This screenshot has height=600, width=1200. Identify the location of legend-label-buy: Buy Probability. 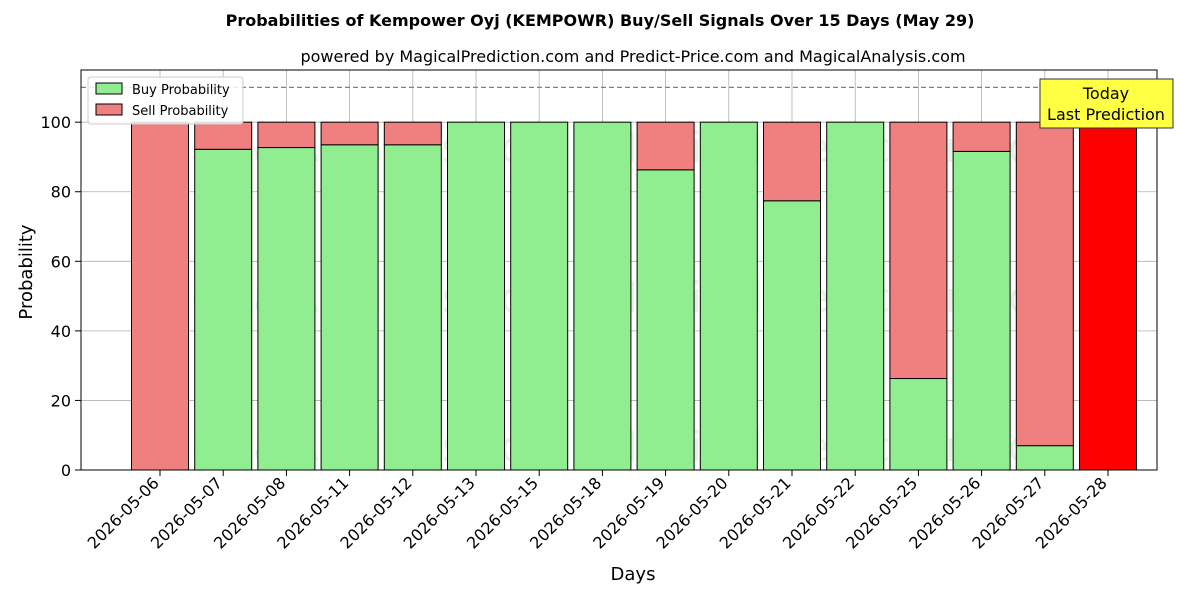
(181, 90).